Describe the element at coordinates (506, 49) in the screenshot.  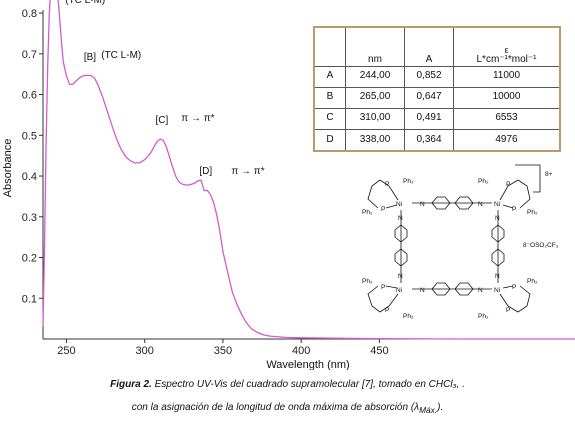
I see `epsilon-symbol: ε` at that location.